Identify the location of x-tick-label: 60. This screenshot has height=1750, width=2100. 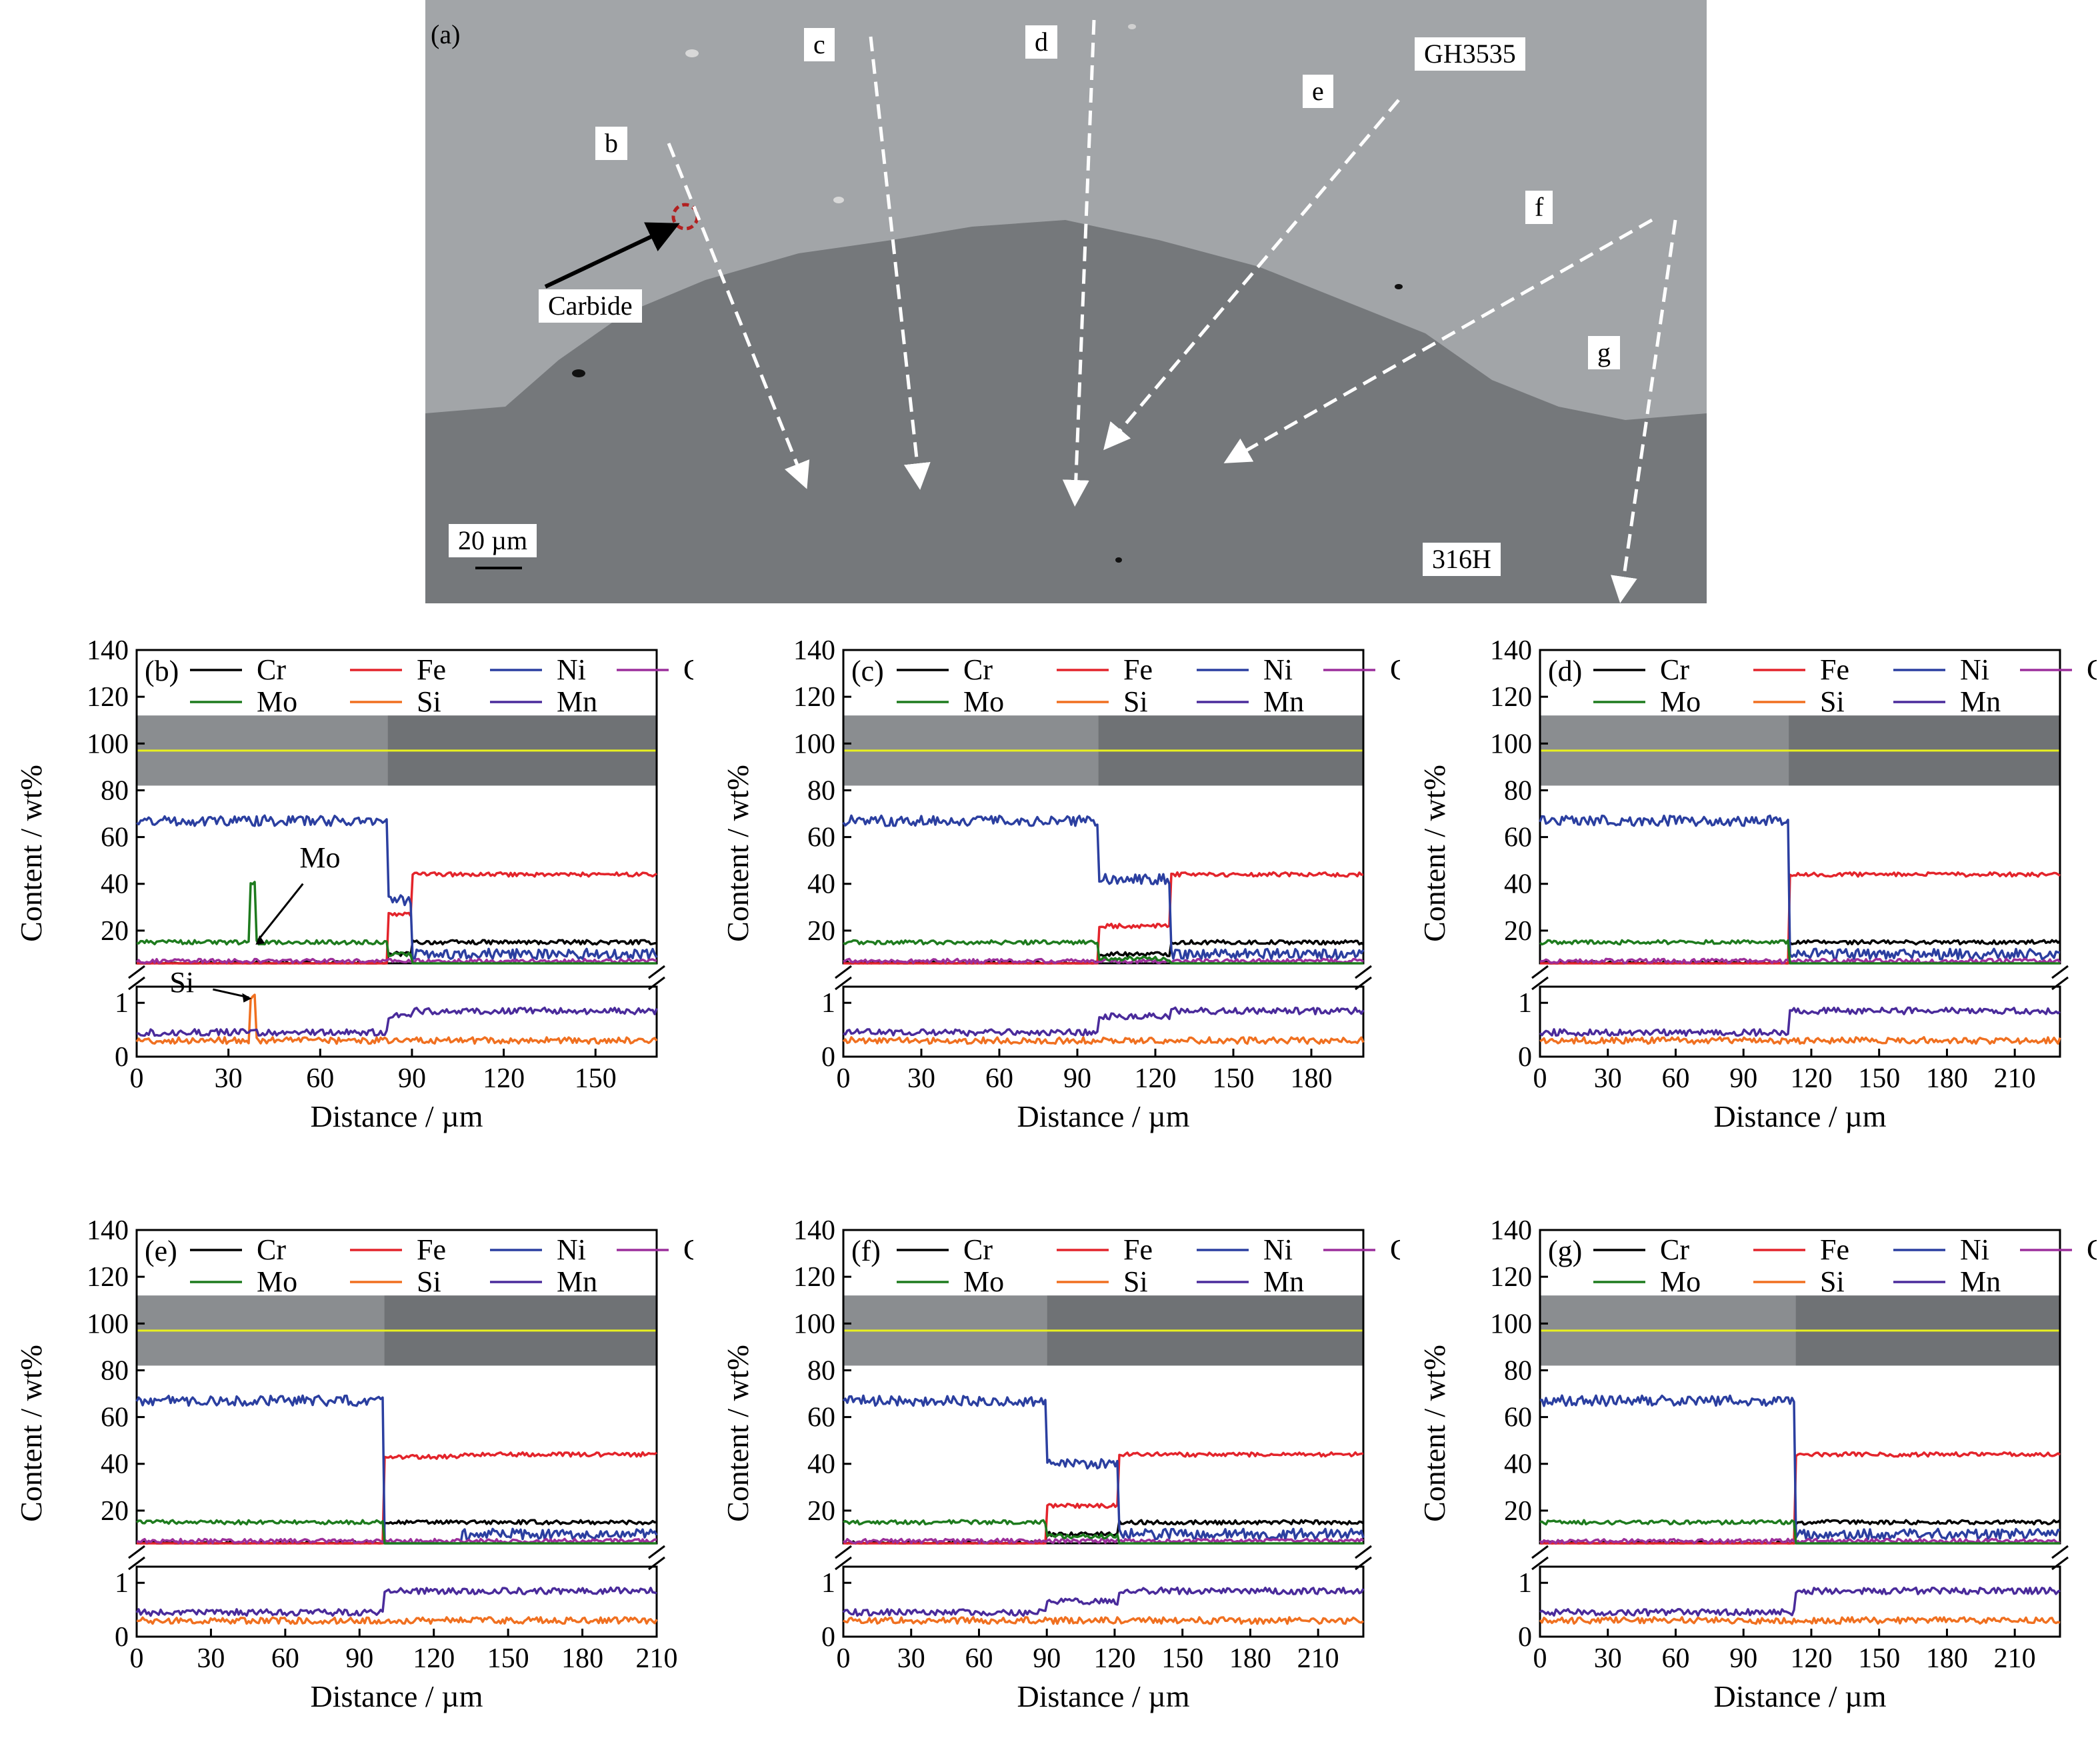
(285, 1658).